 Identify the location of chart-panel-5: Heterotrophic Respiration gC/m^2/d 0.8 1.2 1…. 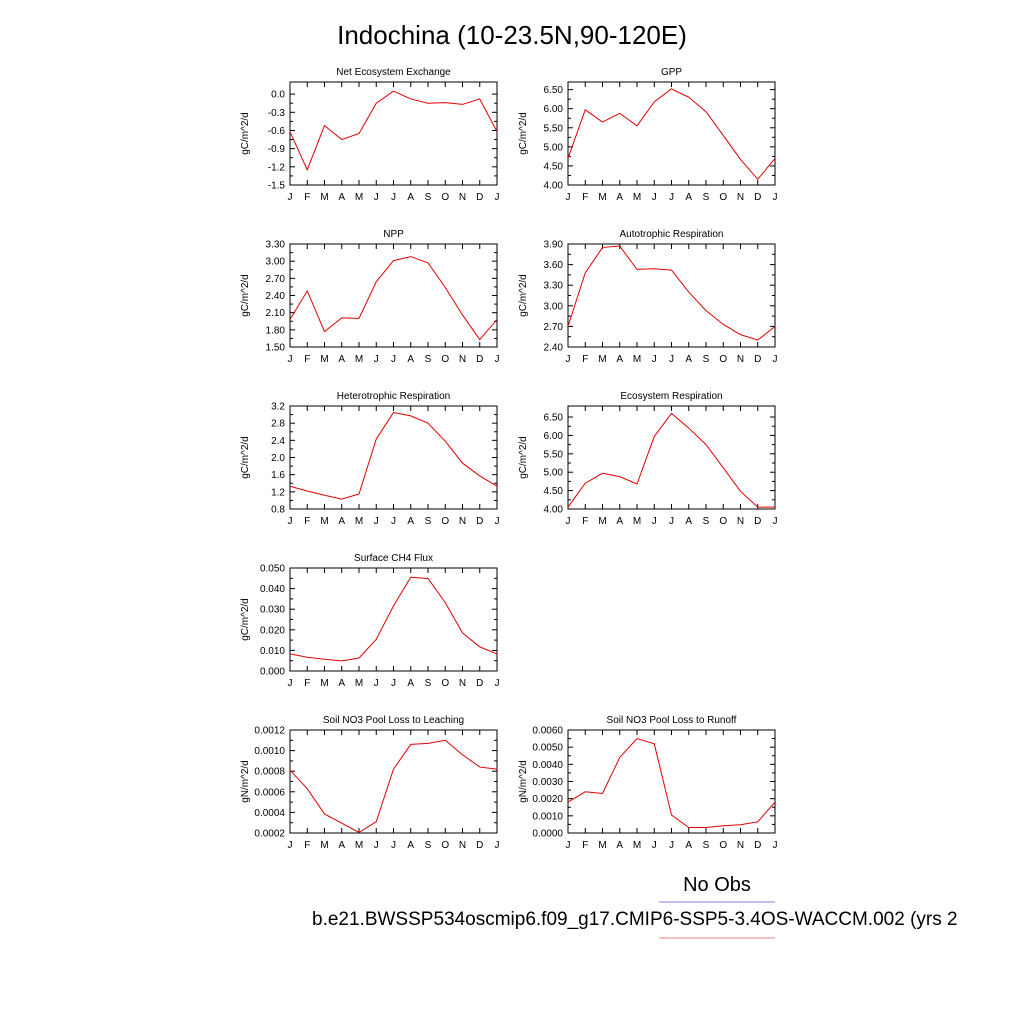
(370, 459).